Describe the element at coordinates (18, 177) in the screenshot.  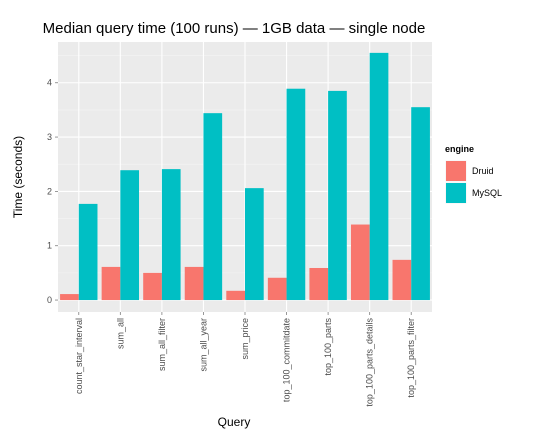
I see `y-axis-title: Time (seconds)` at that location.